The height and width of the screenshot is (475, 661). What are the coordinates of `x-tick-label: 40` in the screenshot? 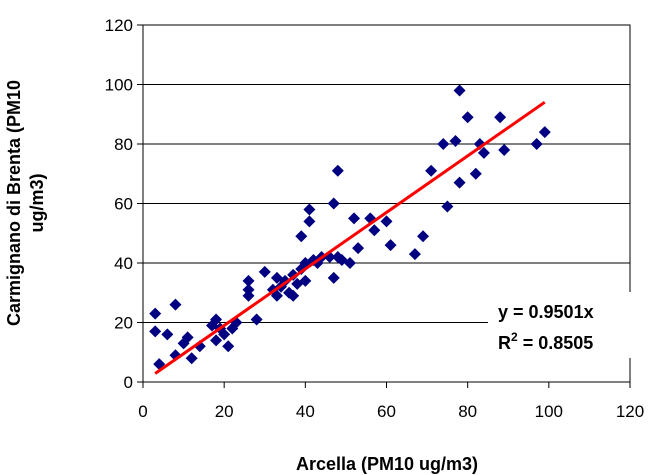 It's located at (305, 411).